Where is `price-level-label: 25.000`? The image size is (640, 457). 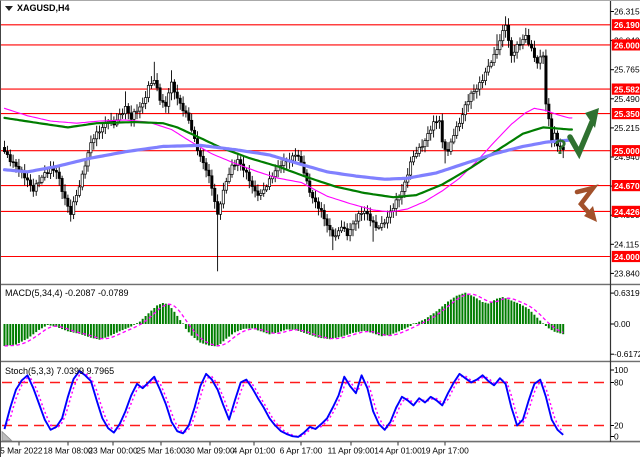 price-level-label: 25.000 is located at coordinates (627, 151).